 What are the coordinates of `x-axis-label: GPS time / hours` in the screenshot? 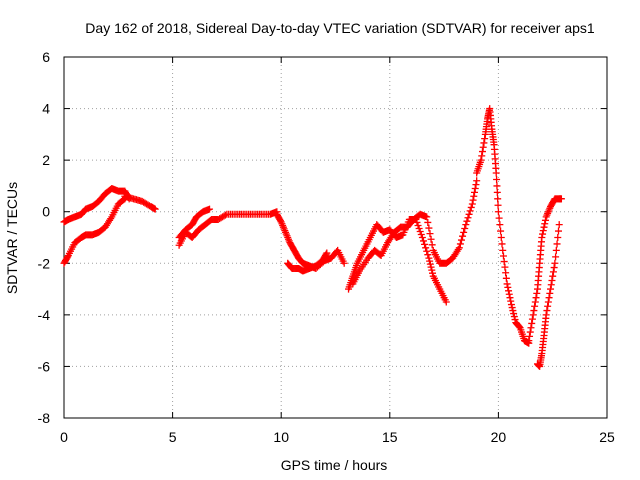 It's located at (334, 465).